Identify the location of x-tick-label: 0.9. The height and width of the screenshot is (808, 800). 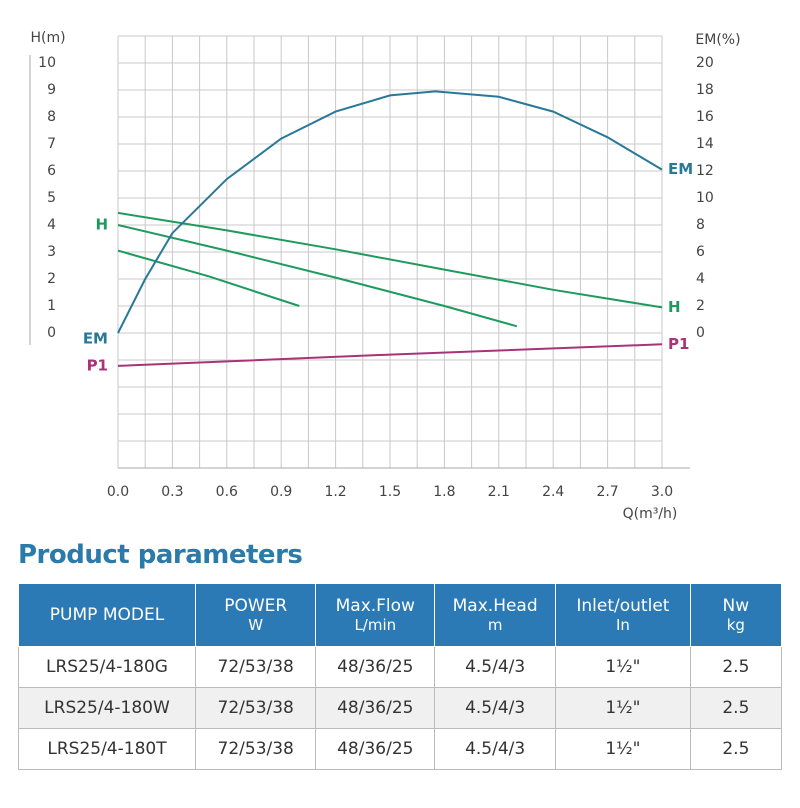
(281, 492).